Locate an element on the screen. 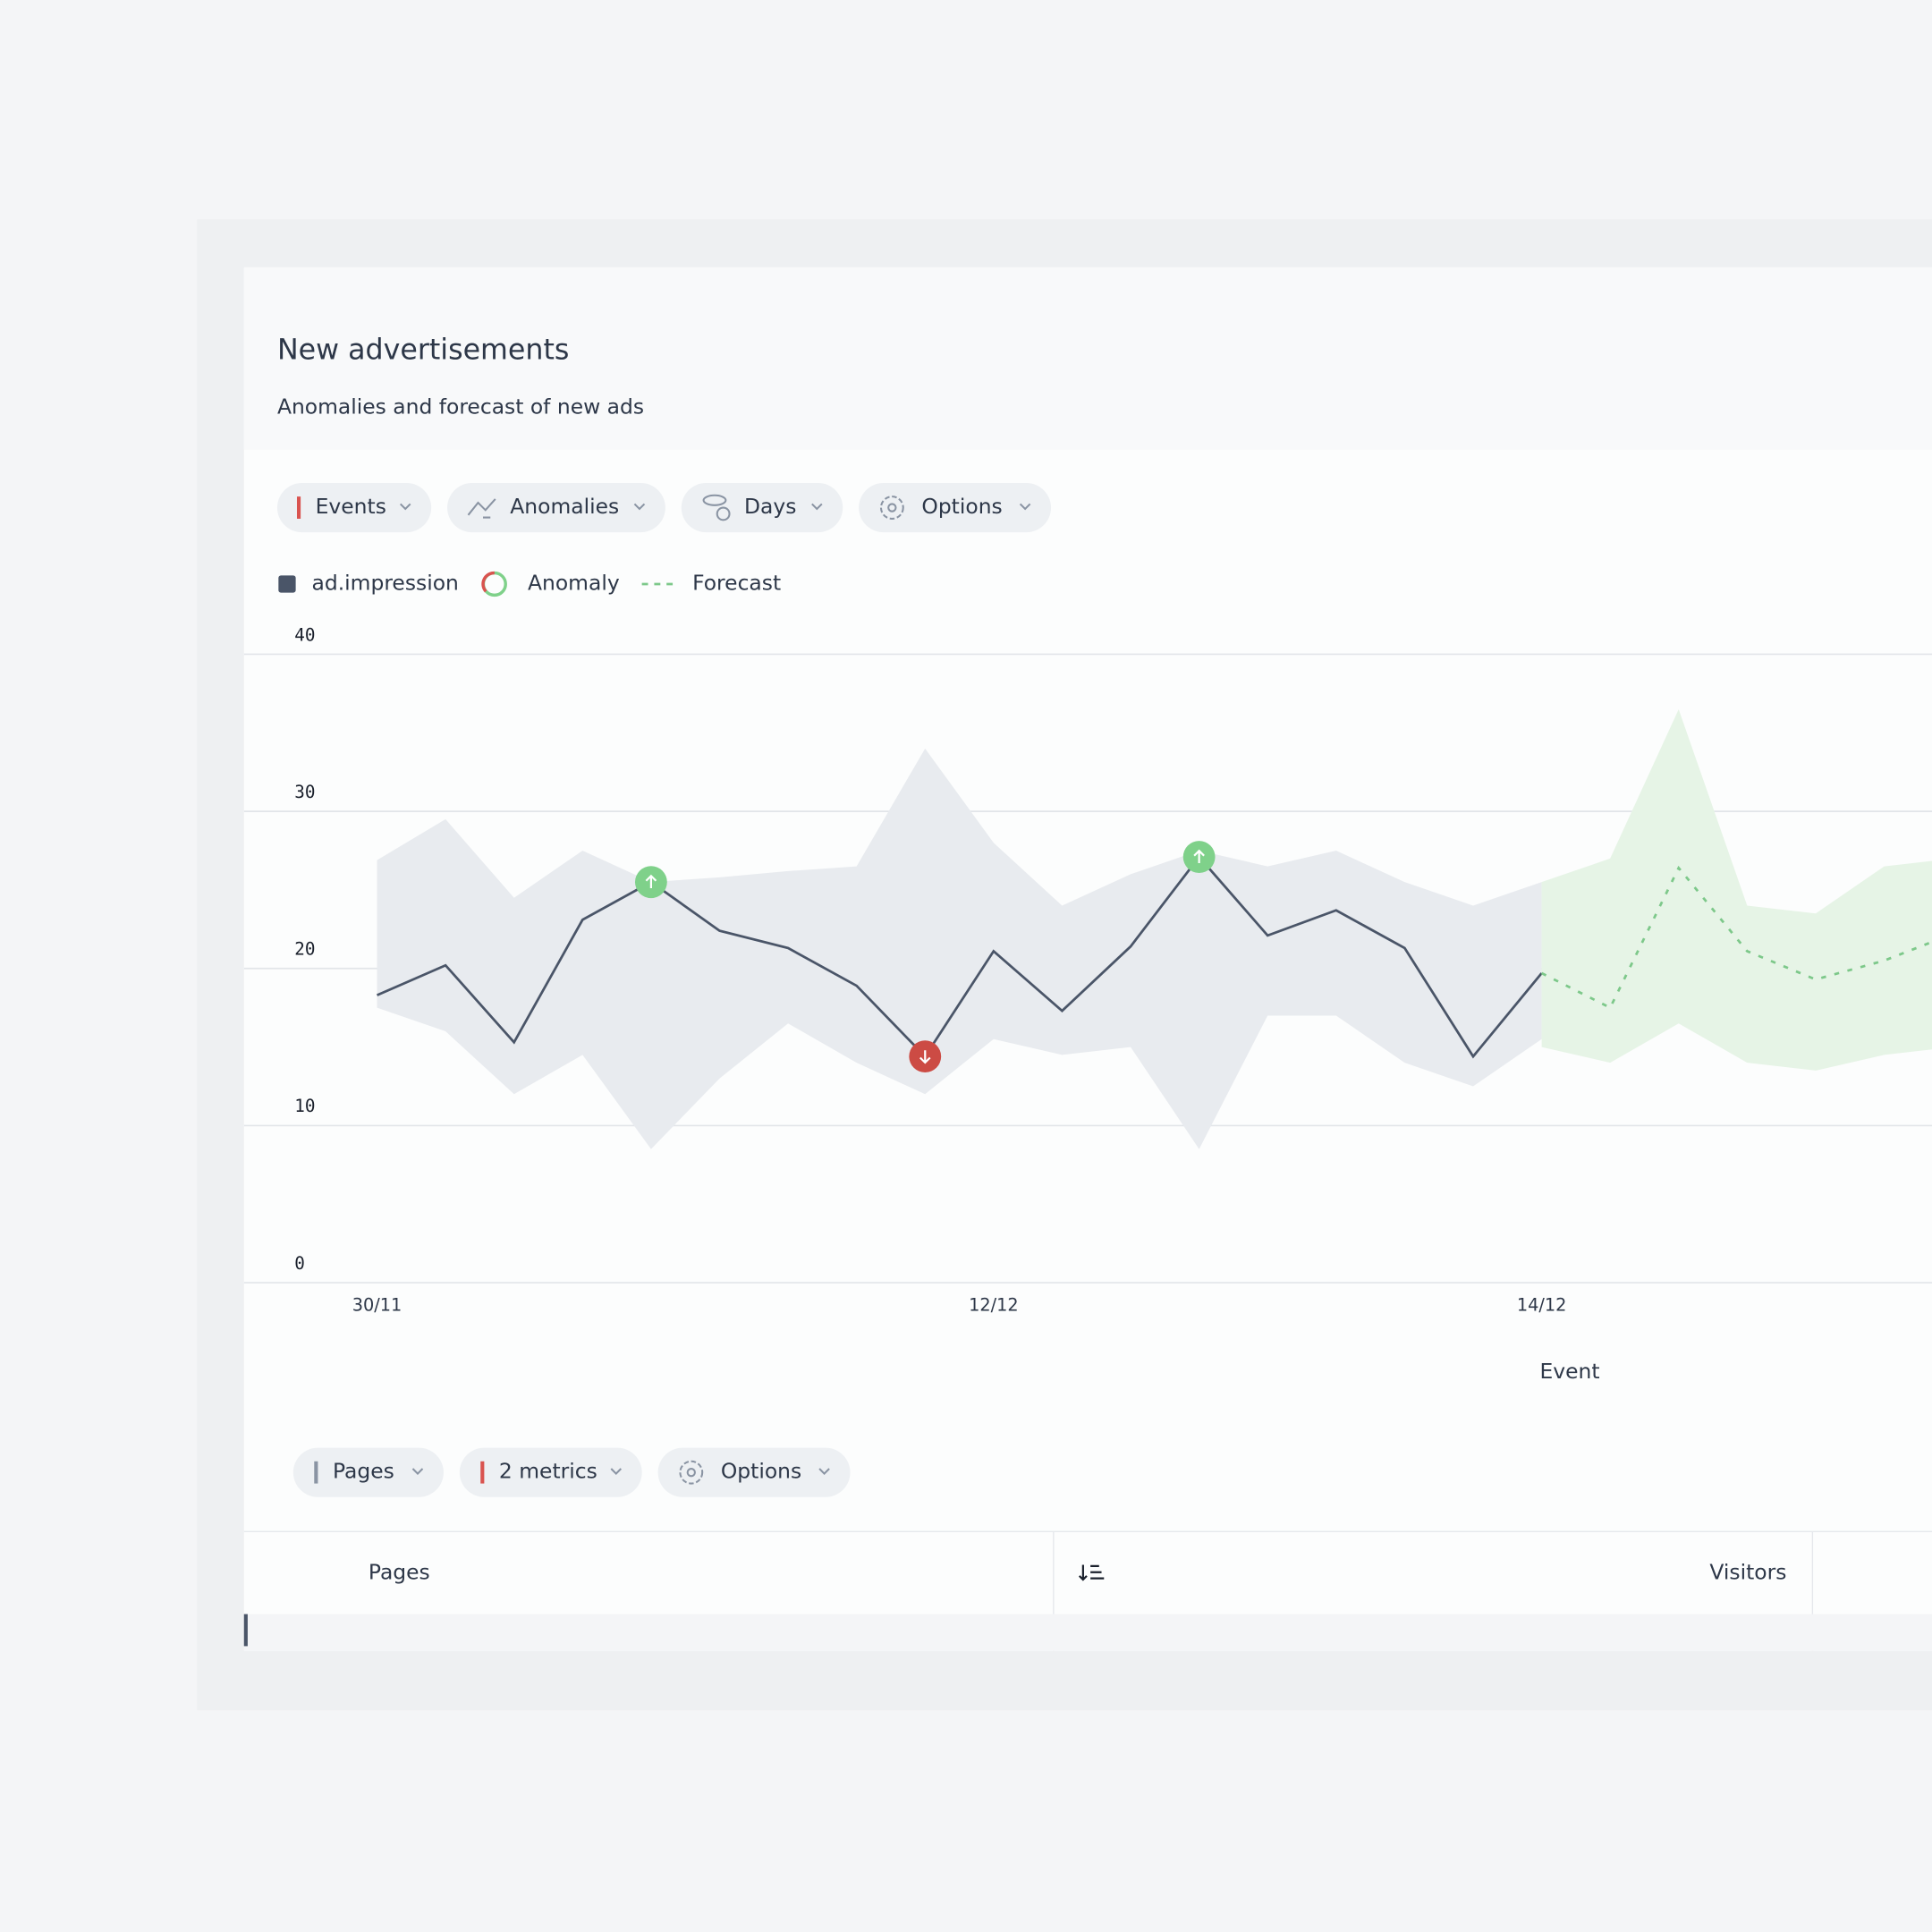 The height and width of the screenshot is (1932, 1932). y-tick-label: 40 is located at coordinates (304, 634).